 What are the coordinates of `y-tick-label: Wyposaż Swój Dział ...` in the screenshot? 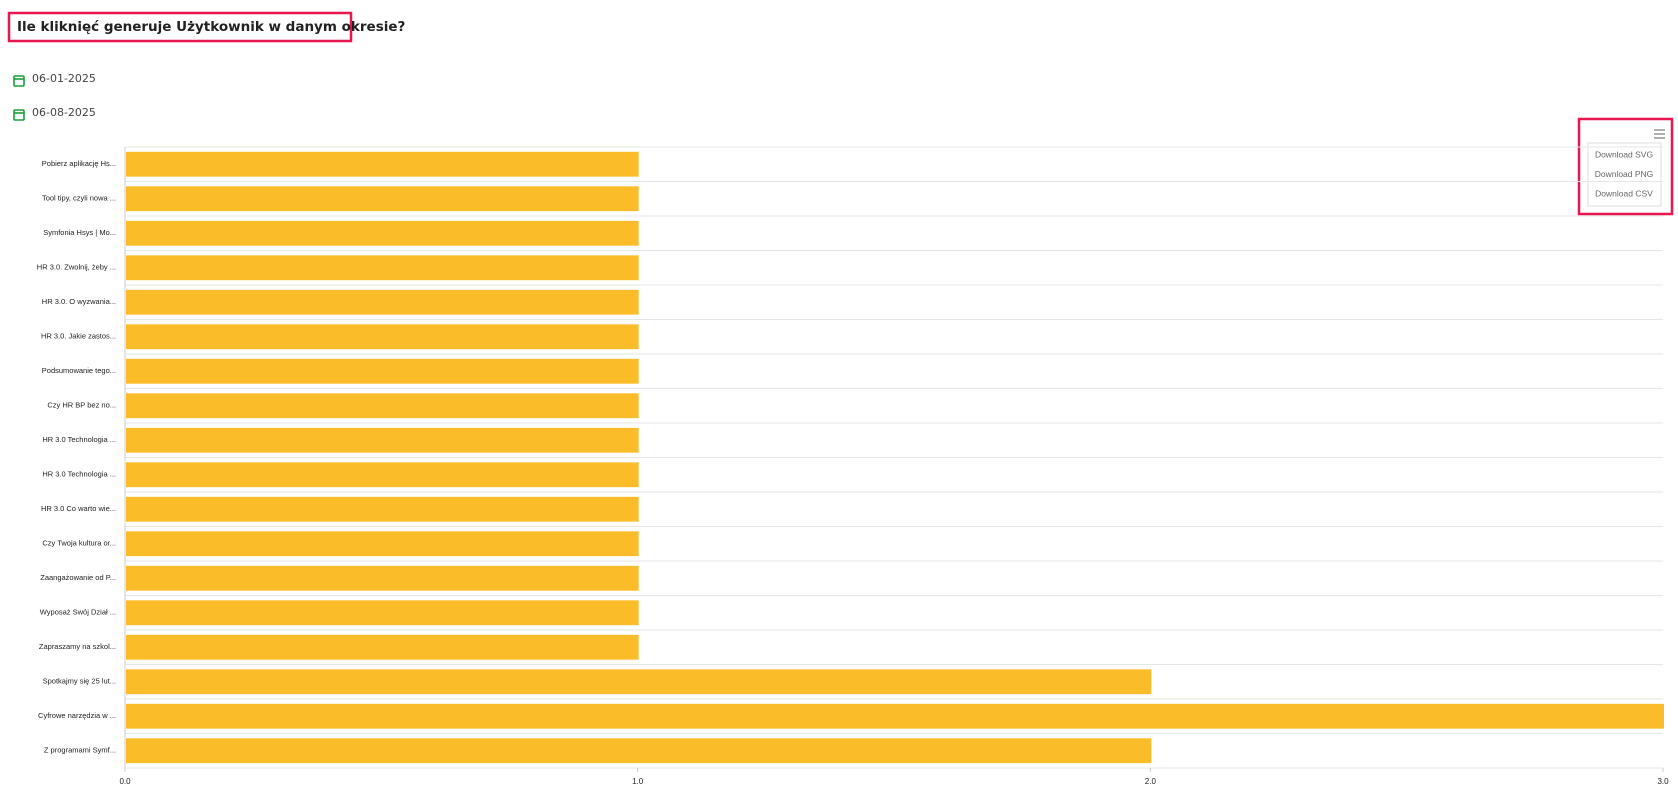 It's located at (78, 612).